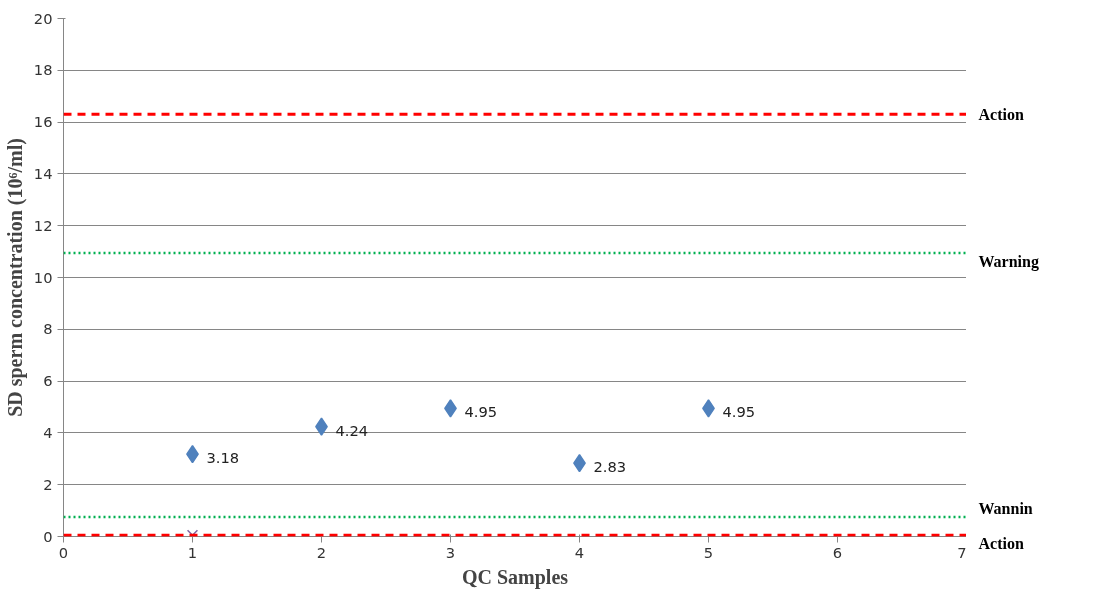  What do you see at coordinates (515, 577) in the screenshot?
I see `x-axis-title: QC Samples` at bounding box center [515, 577].